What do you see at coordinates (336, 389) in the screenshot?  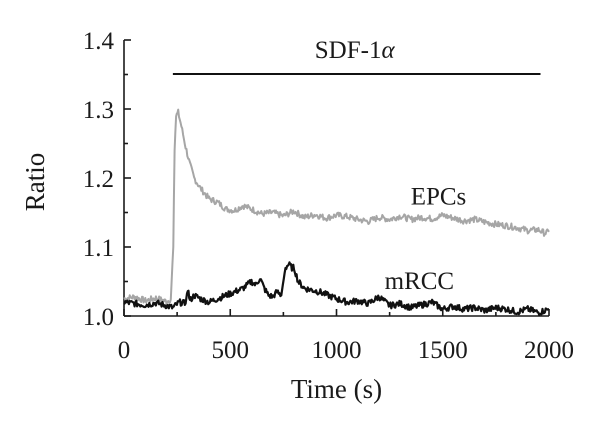 I see `x-axis-title: Time (s)` at bounding box center [336, 389].